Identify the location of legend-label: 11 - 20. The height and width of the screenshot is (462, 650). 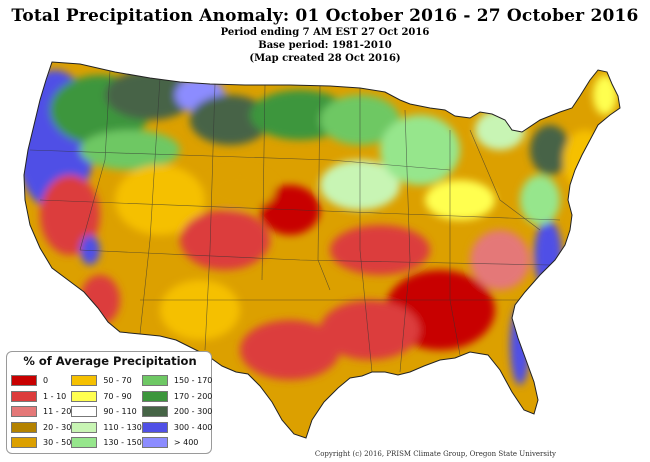
(57, 412).